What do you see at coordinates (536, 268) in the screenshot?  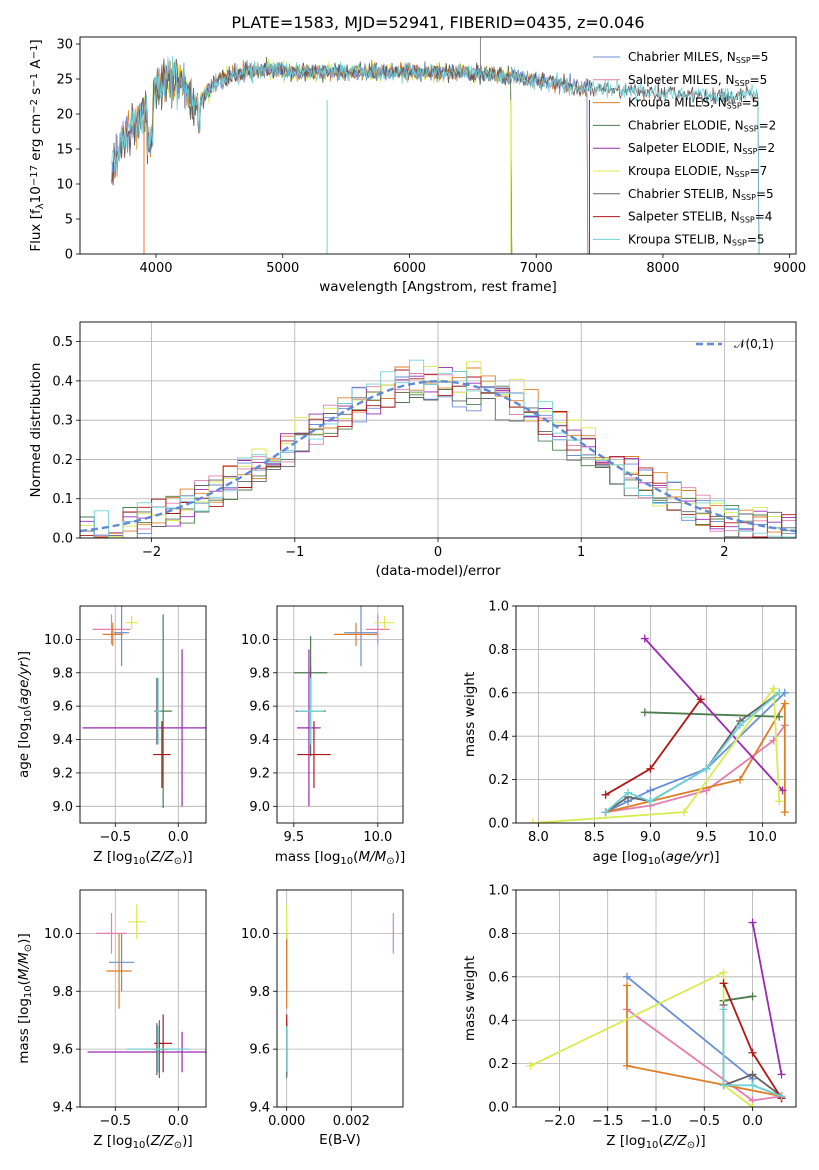 I see `x-tick-label: 7000` at bounding box center [536, 268].